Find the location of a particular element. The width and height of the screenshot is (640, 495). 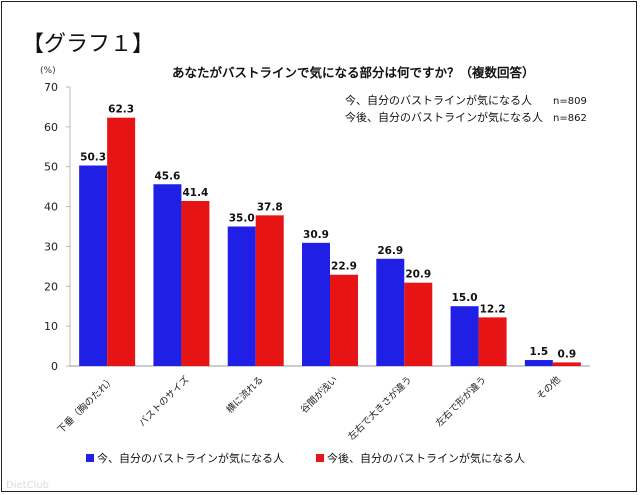

chart-title: あなたがバストラインで気になる部分は何ですか？（複数回答） is located at coordinates (353, 72).